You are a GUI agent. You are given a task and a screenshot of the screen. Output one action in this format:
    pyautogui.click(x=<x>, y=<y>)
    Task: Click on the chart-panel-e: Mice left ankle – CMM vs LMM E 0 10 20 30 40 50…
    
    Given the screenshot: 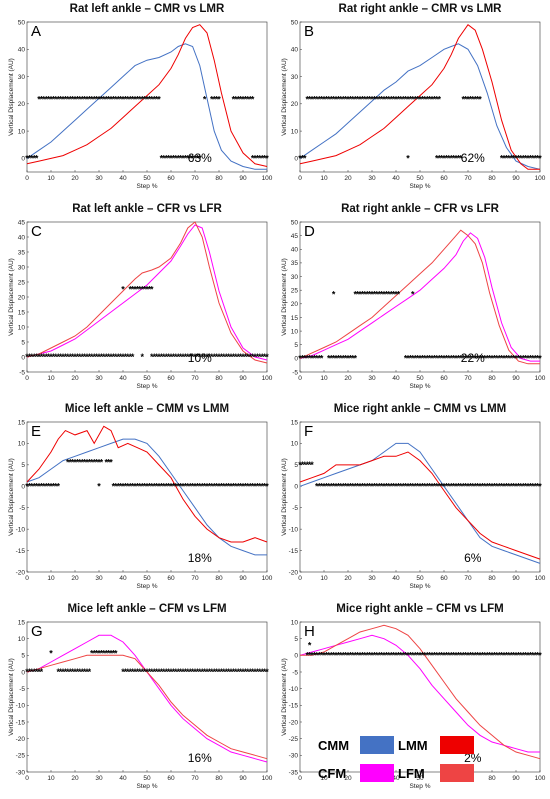 What is the action you would take?
    pyautogui.click(x=140, y=497)
    